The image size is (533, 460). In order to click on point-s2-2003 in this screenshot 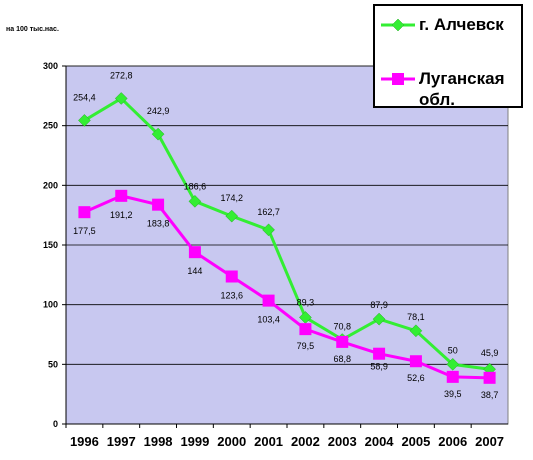, I will do `click(342, 341)`.